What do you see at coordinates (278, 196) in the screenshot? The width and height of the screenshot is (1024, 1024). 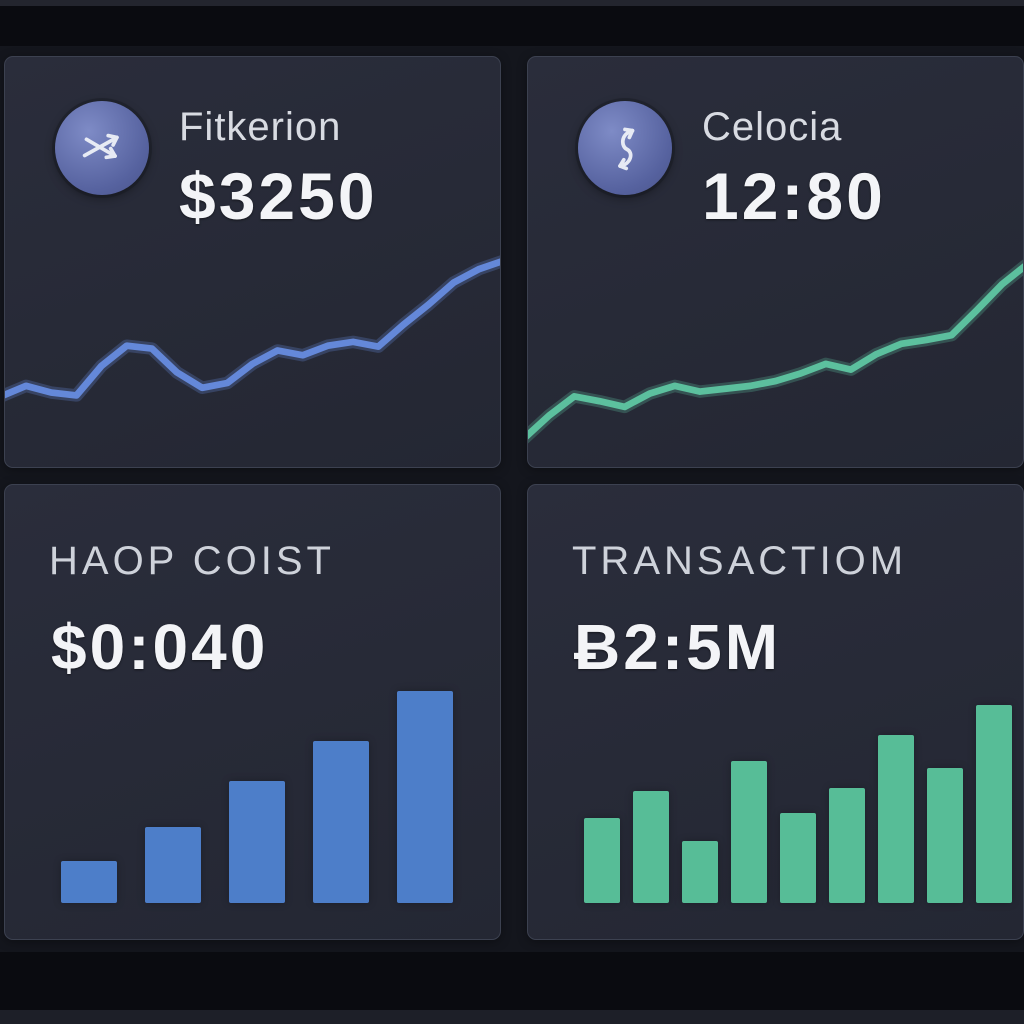 I see `asset-value: $3250` at bounding box center [278, 196].